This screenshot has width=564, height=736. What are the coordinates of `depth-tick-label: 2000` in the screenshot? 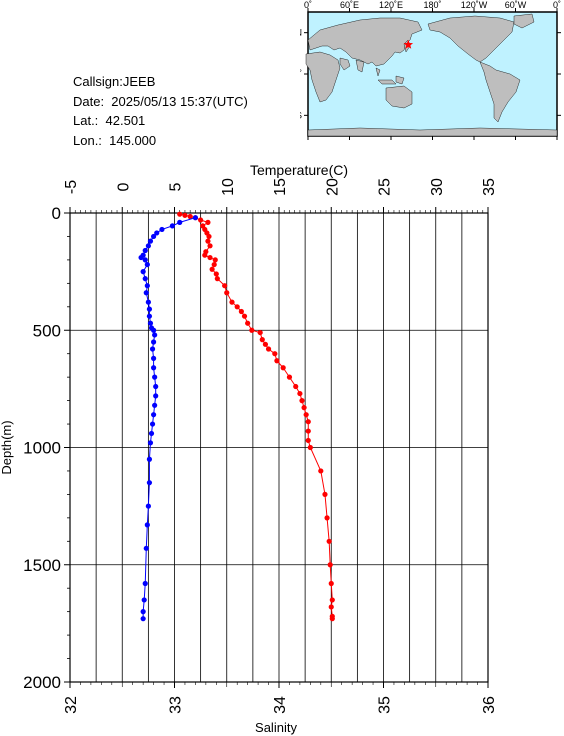 It's located at (42, 682).